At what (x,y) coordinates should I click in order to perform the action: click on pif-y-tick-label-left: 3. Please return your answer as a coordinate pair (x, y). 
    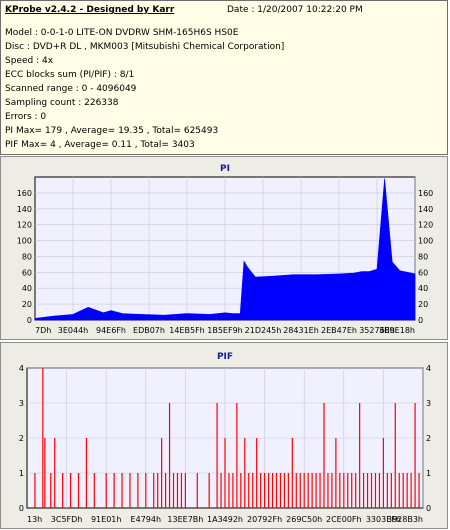
    Looking at the image, I should click on (21, 403).